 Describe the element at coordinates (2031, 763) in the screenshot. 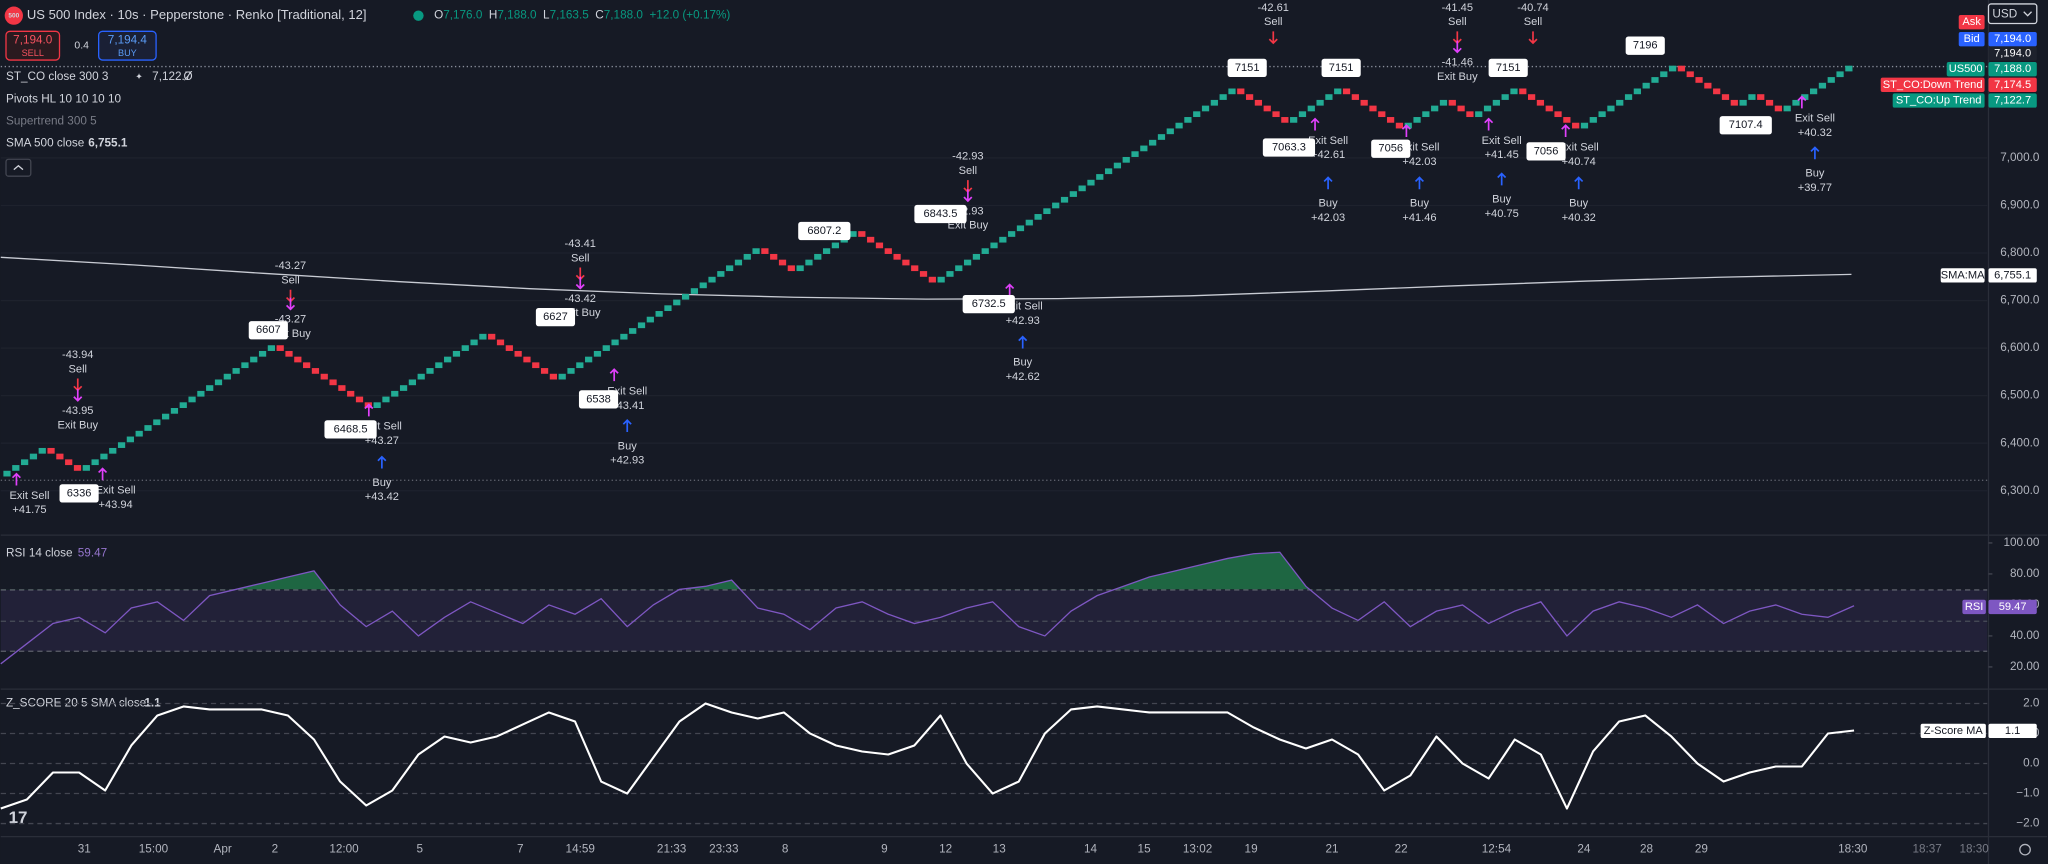

I see `z-tick-label: 0.0` at that location.